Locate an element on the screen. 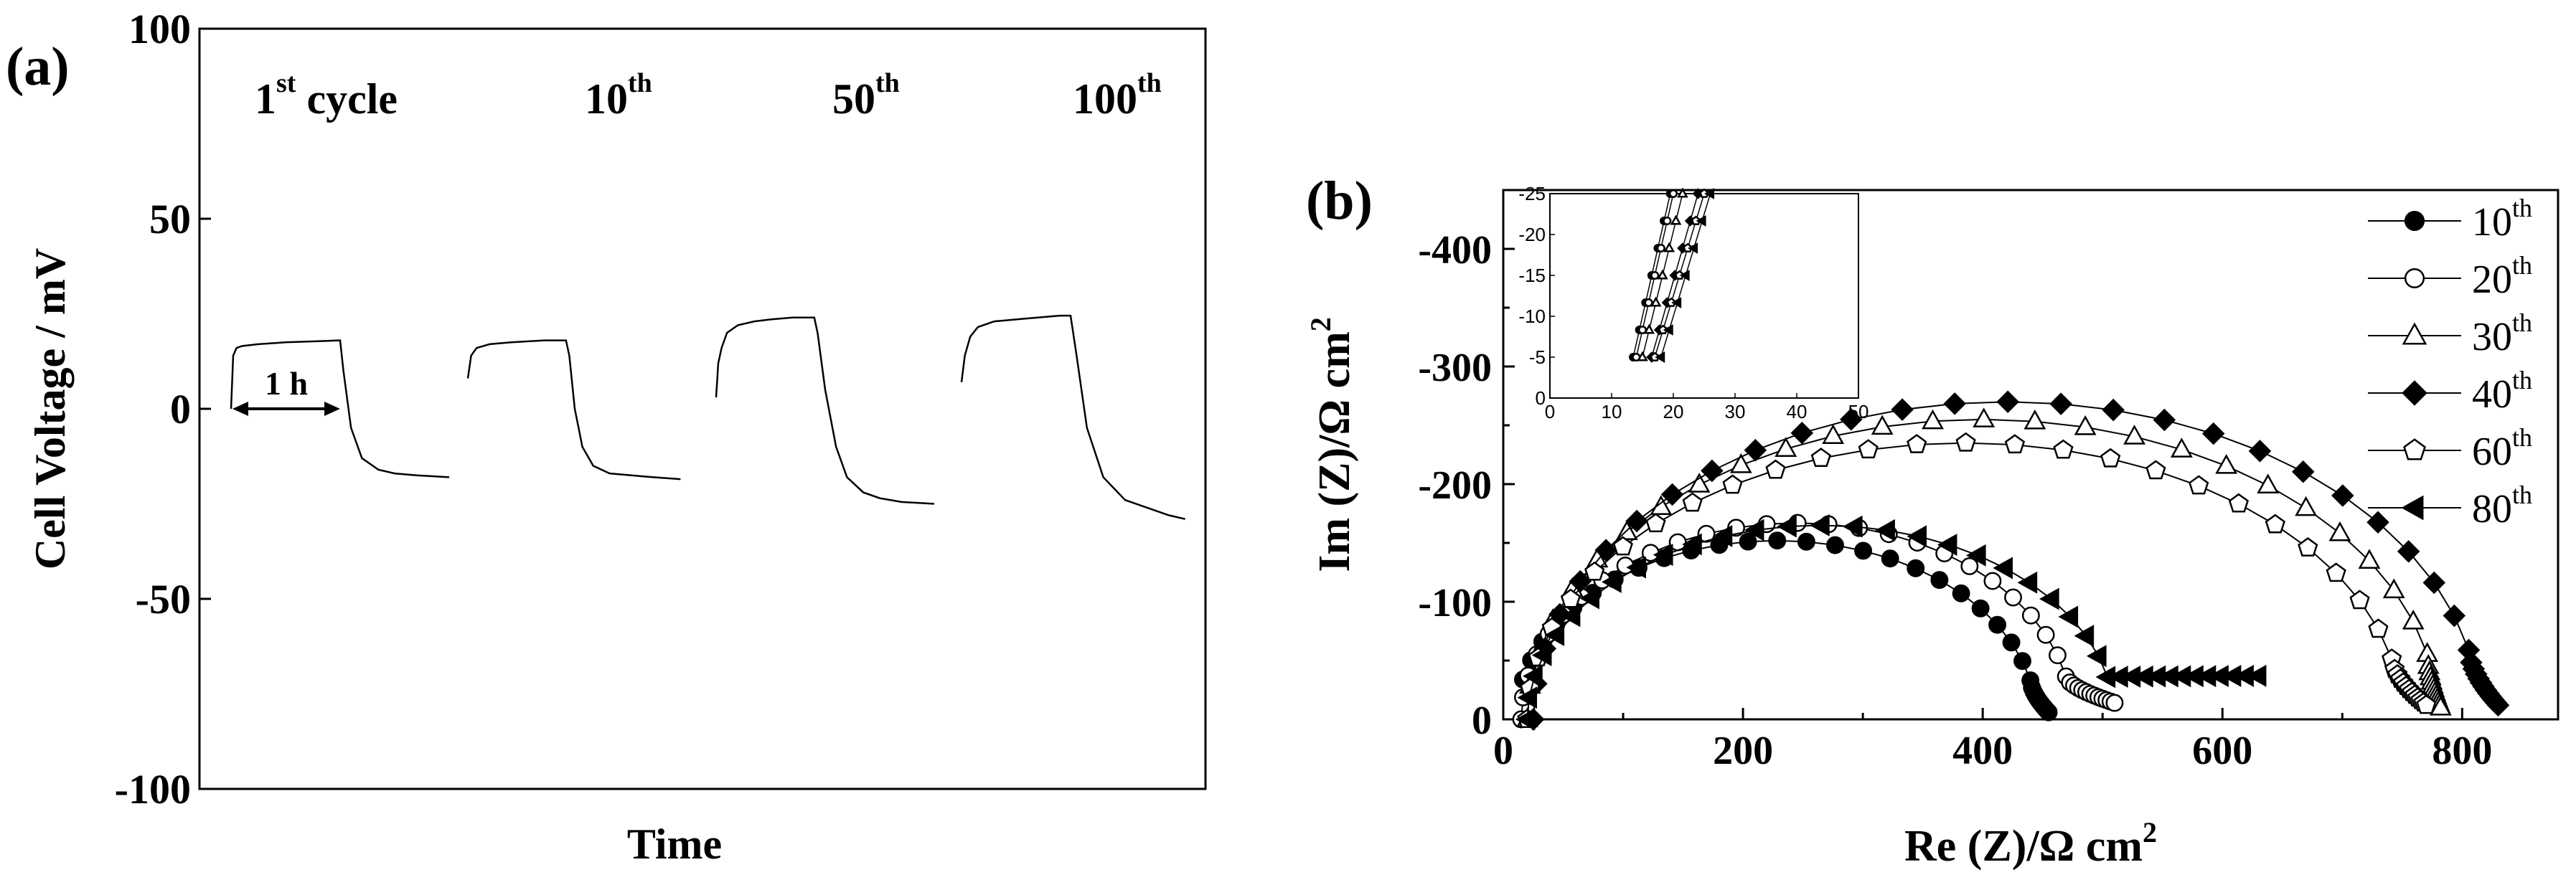  cycle-label-main: 10 is located at coordinates (606, 99).